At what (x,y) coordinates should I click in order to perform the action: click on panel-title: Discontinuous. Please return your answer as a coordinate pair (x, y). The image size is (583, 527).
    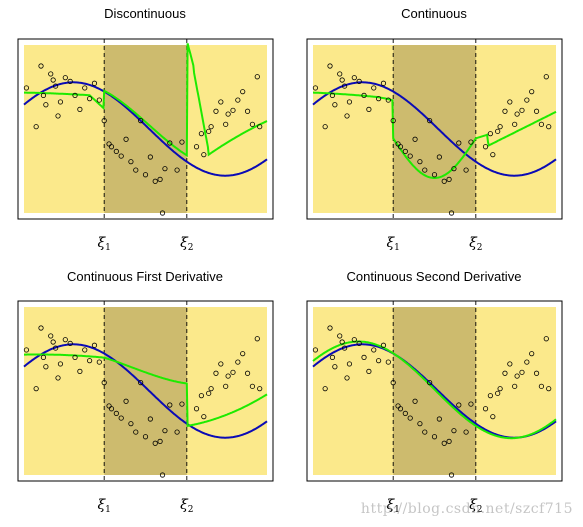
    Looking at the image, I should click on (145, 13).